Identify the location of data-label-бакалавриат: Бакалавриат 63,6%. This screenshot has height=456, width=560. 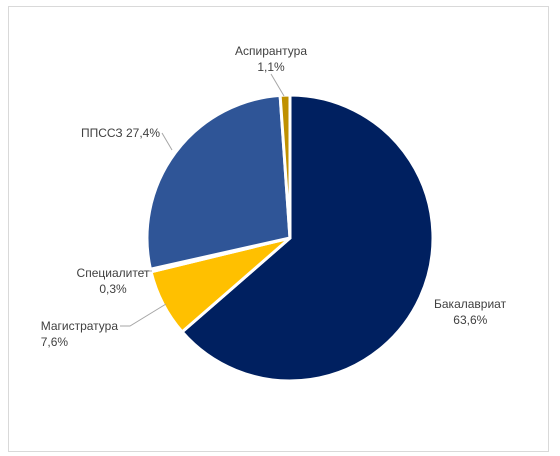
(470, 312).